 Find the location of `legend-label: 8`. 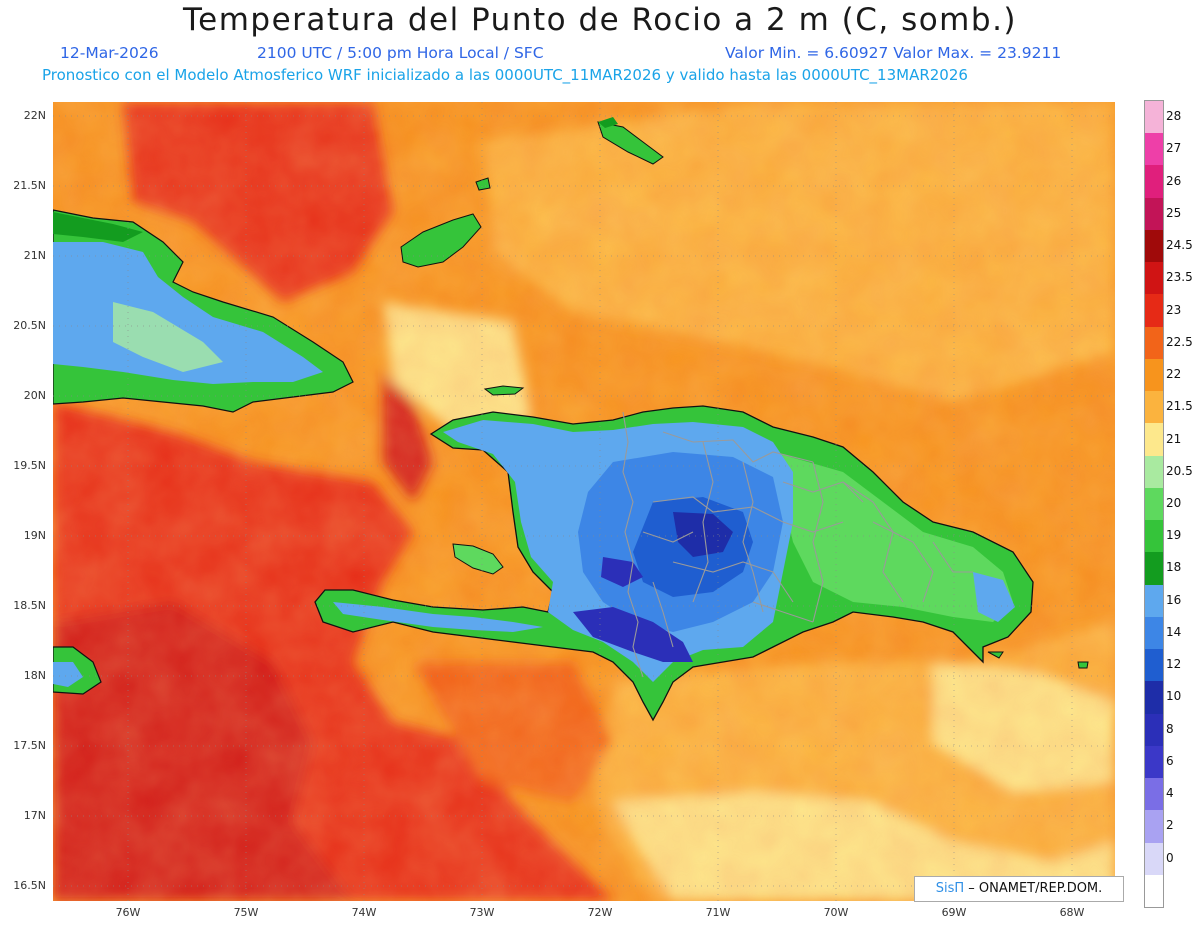

legend-label: 8 is located at coordinates (1170, 728).